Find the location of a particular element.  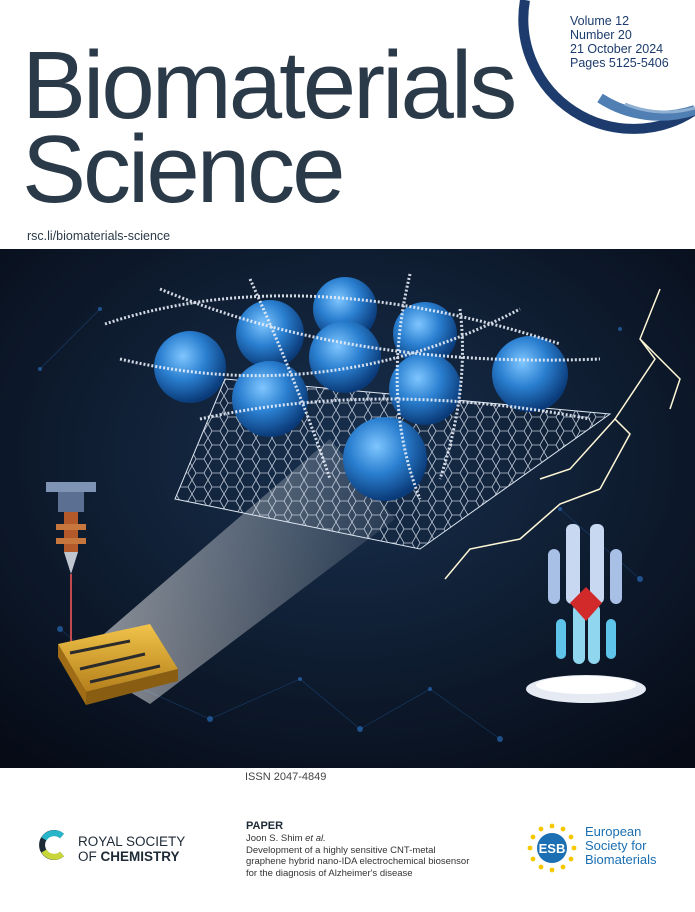

rsc-name-line2: OF CHEMISTRY is located at coordinates (131, 856).